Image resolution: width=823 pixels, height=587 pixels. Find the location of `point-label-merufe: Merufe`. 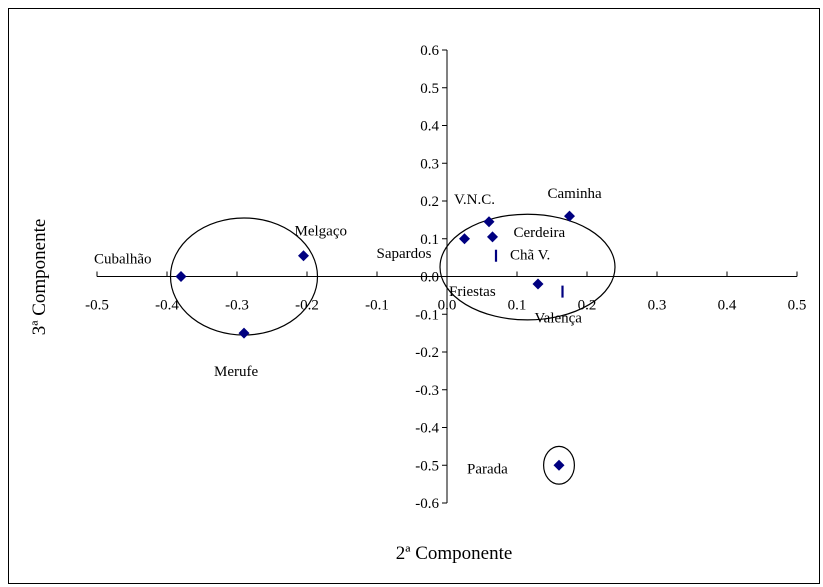

point-label-merufe: Merufe is located at coordinates (236, 372).